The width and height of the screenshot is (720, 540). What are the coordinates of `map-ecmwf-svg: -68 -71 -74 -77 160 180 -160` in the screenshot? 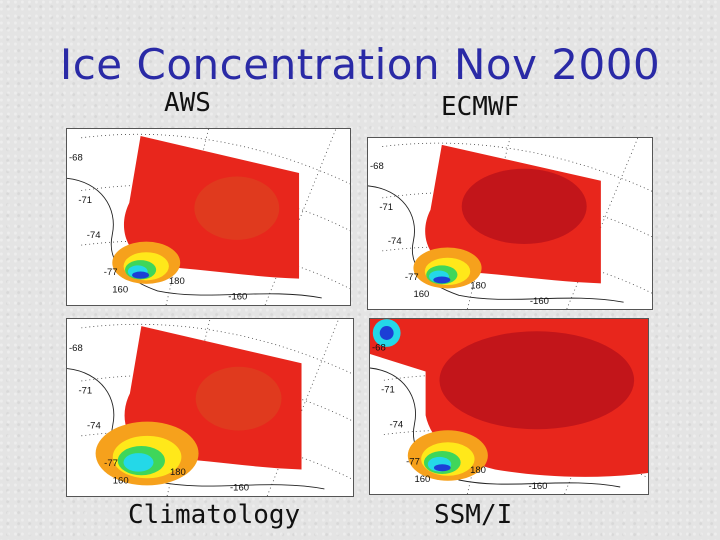 It's located at (510, 223).